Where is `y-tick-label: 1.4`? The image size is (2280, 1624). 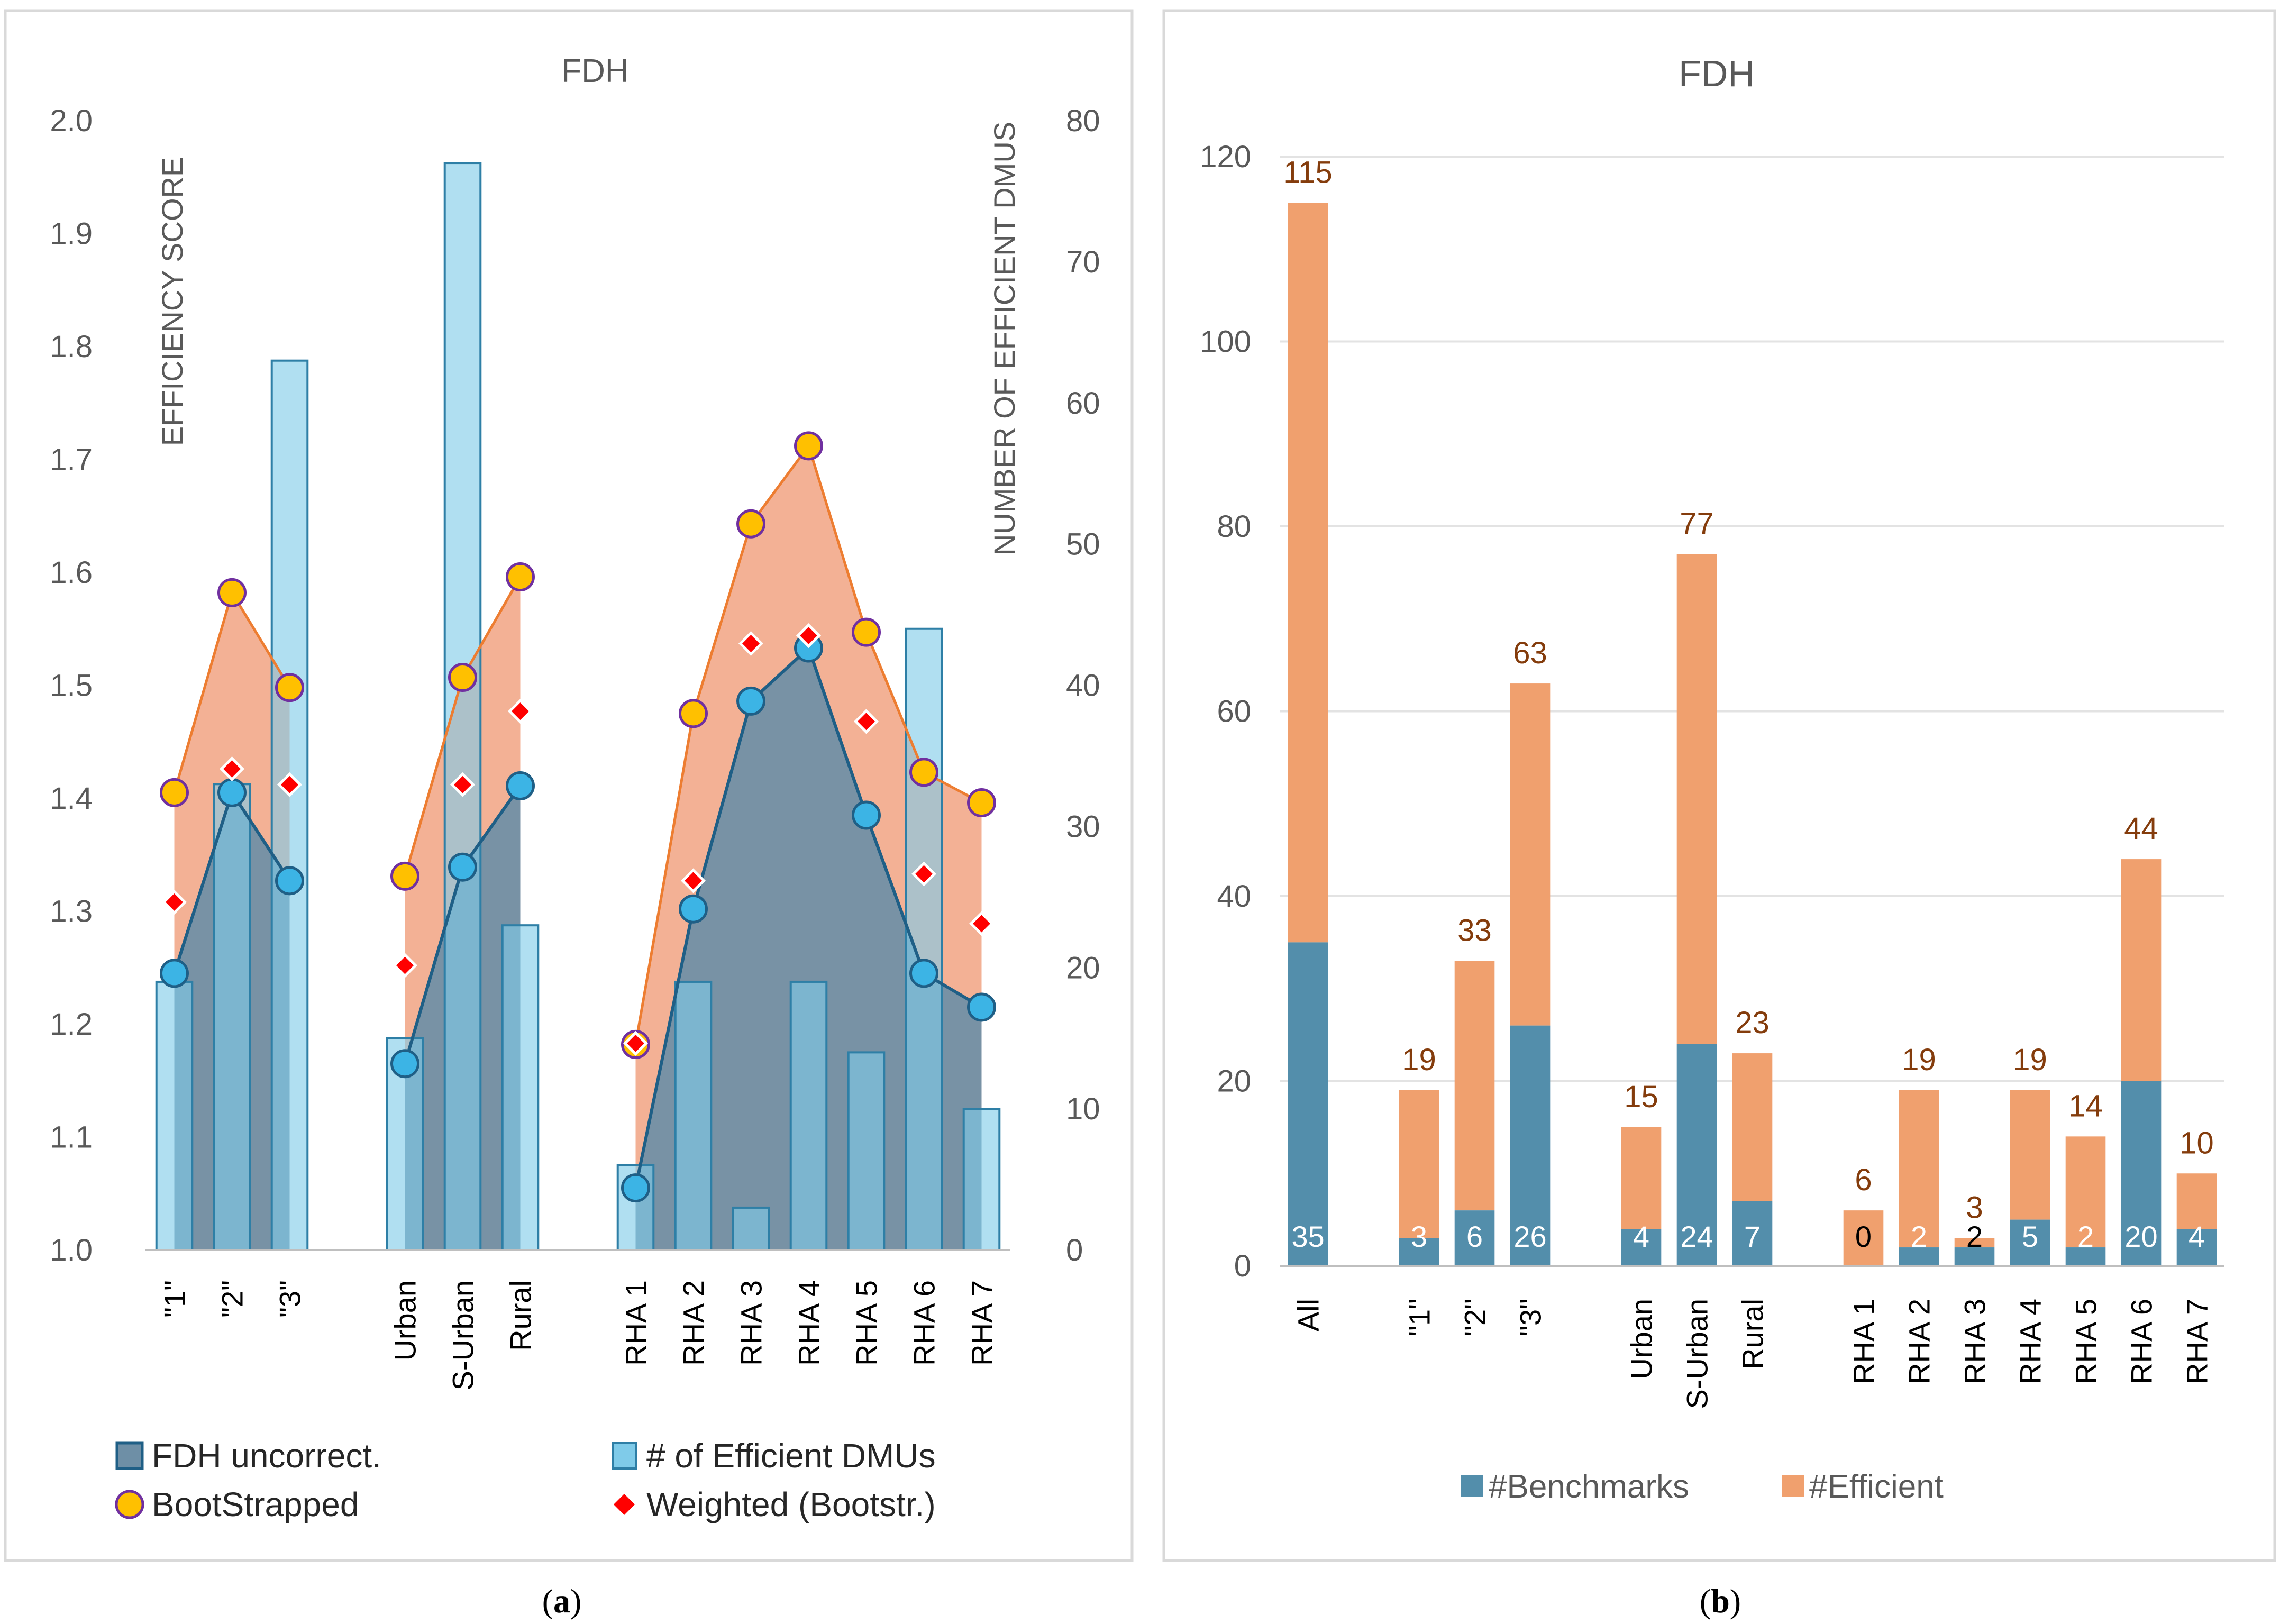 y-tick-label: 1.4 is located at coordinates (71, 799).